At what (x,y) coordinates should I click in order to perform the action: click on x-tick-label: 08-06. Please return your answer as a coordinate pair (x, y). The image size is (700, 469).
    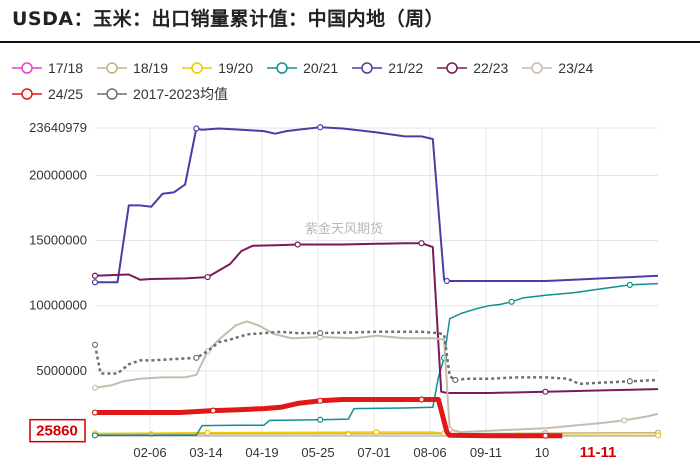
    Looking at the image, I should click on (429, 452).